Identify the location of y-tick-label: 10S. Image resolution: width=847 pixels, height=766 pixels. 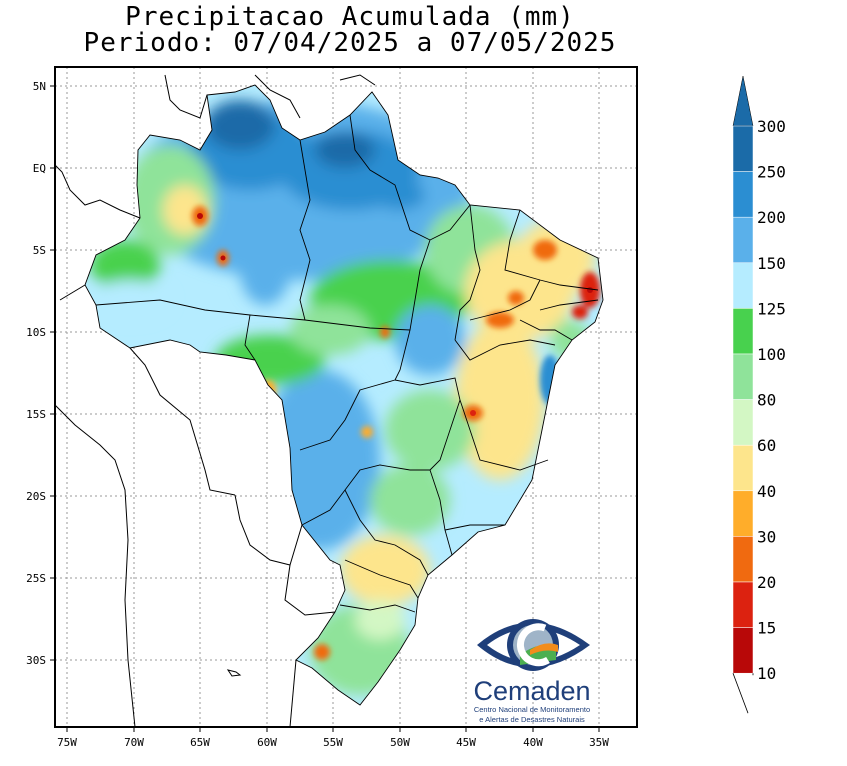
(36, 332).